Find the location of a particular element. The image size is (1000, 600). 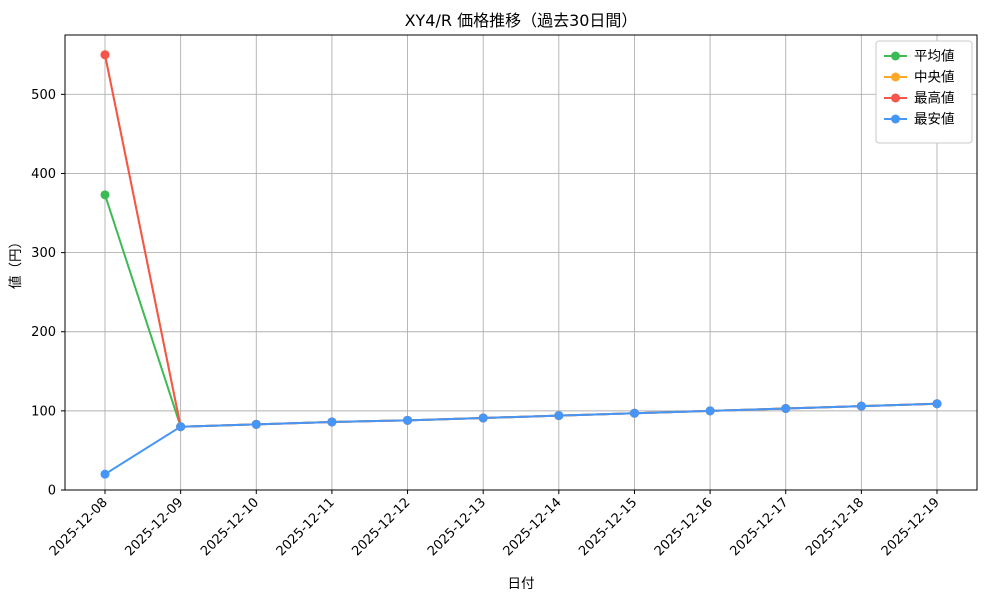

chart-title: XY4/R 価格推移（過去30日間） is located at coordinates (521, 20).